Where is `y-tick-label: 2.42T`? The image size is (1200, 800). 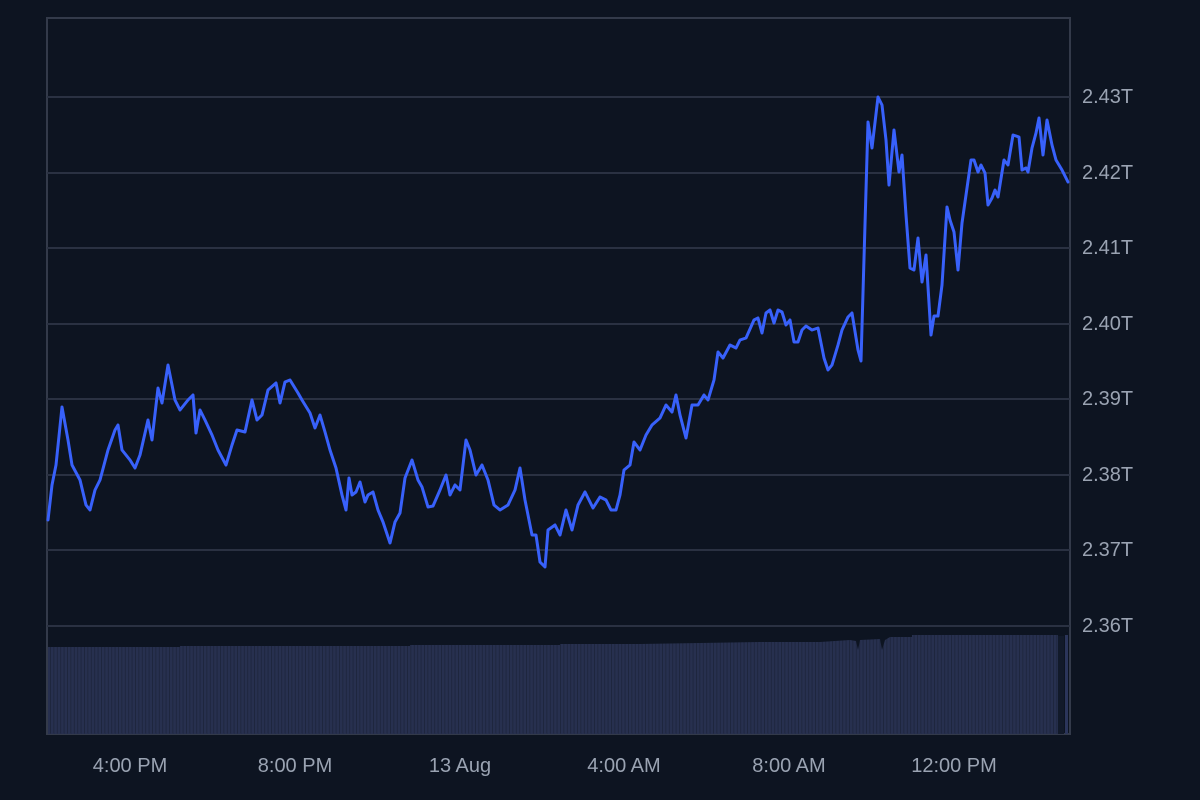 y-tick-label: 2.42T is located at coordinates (1108, 173).